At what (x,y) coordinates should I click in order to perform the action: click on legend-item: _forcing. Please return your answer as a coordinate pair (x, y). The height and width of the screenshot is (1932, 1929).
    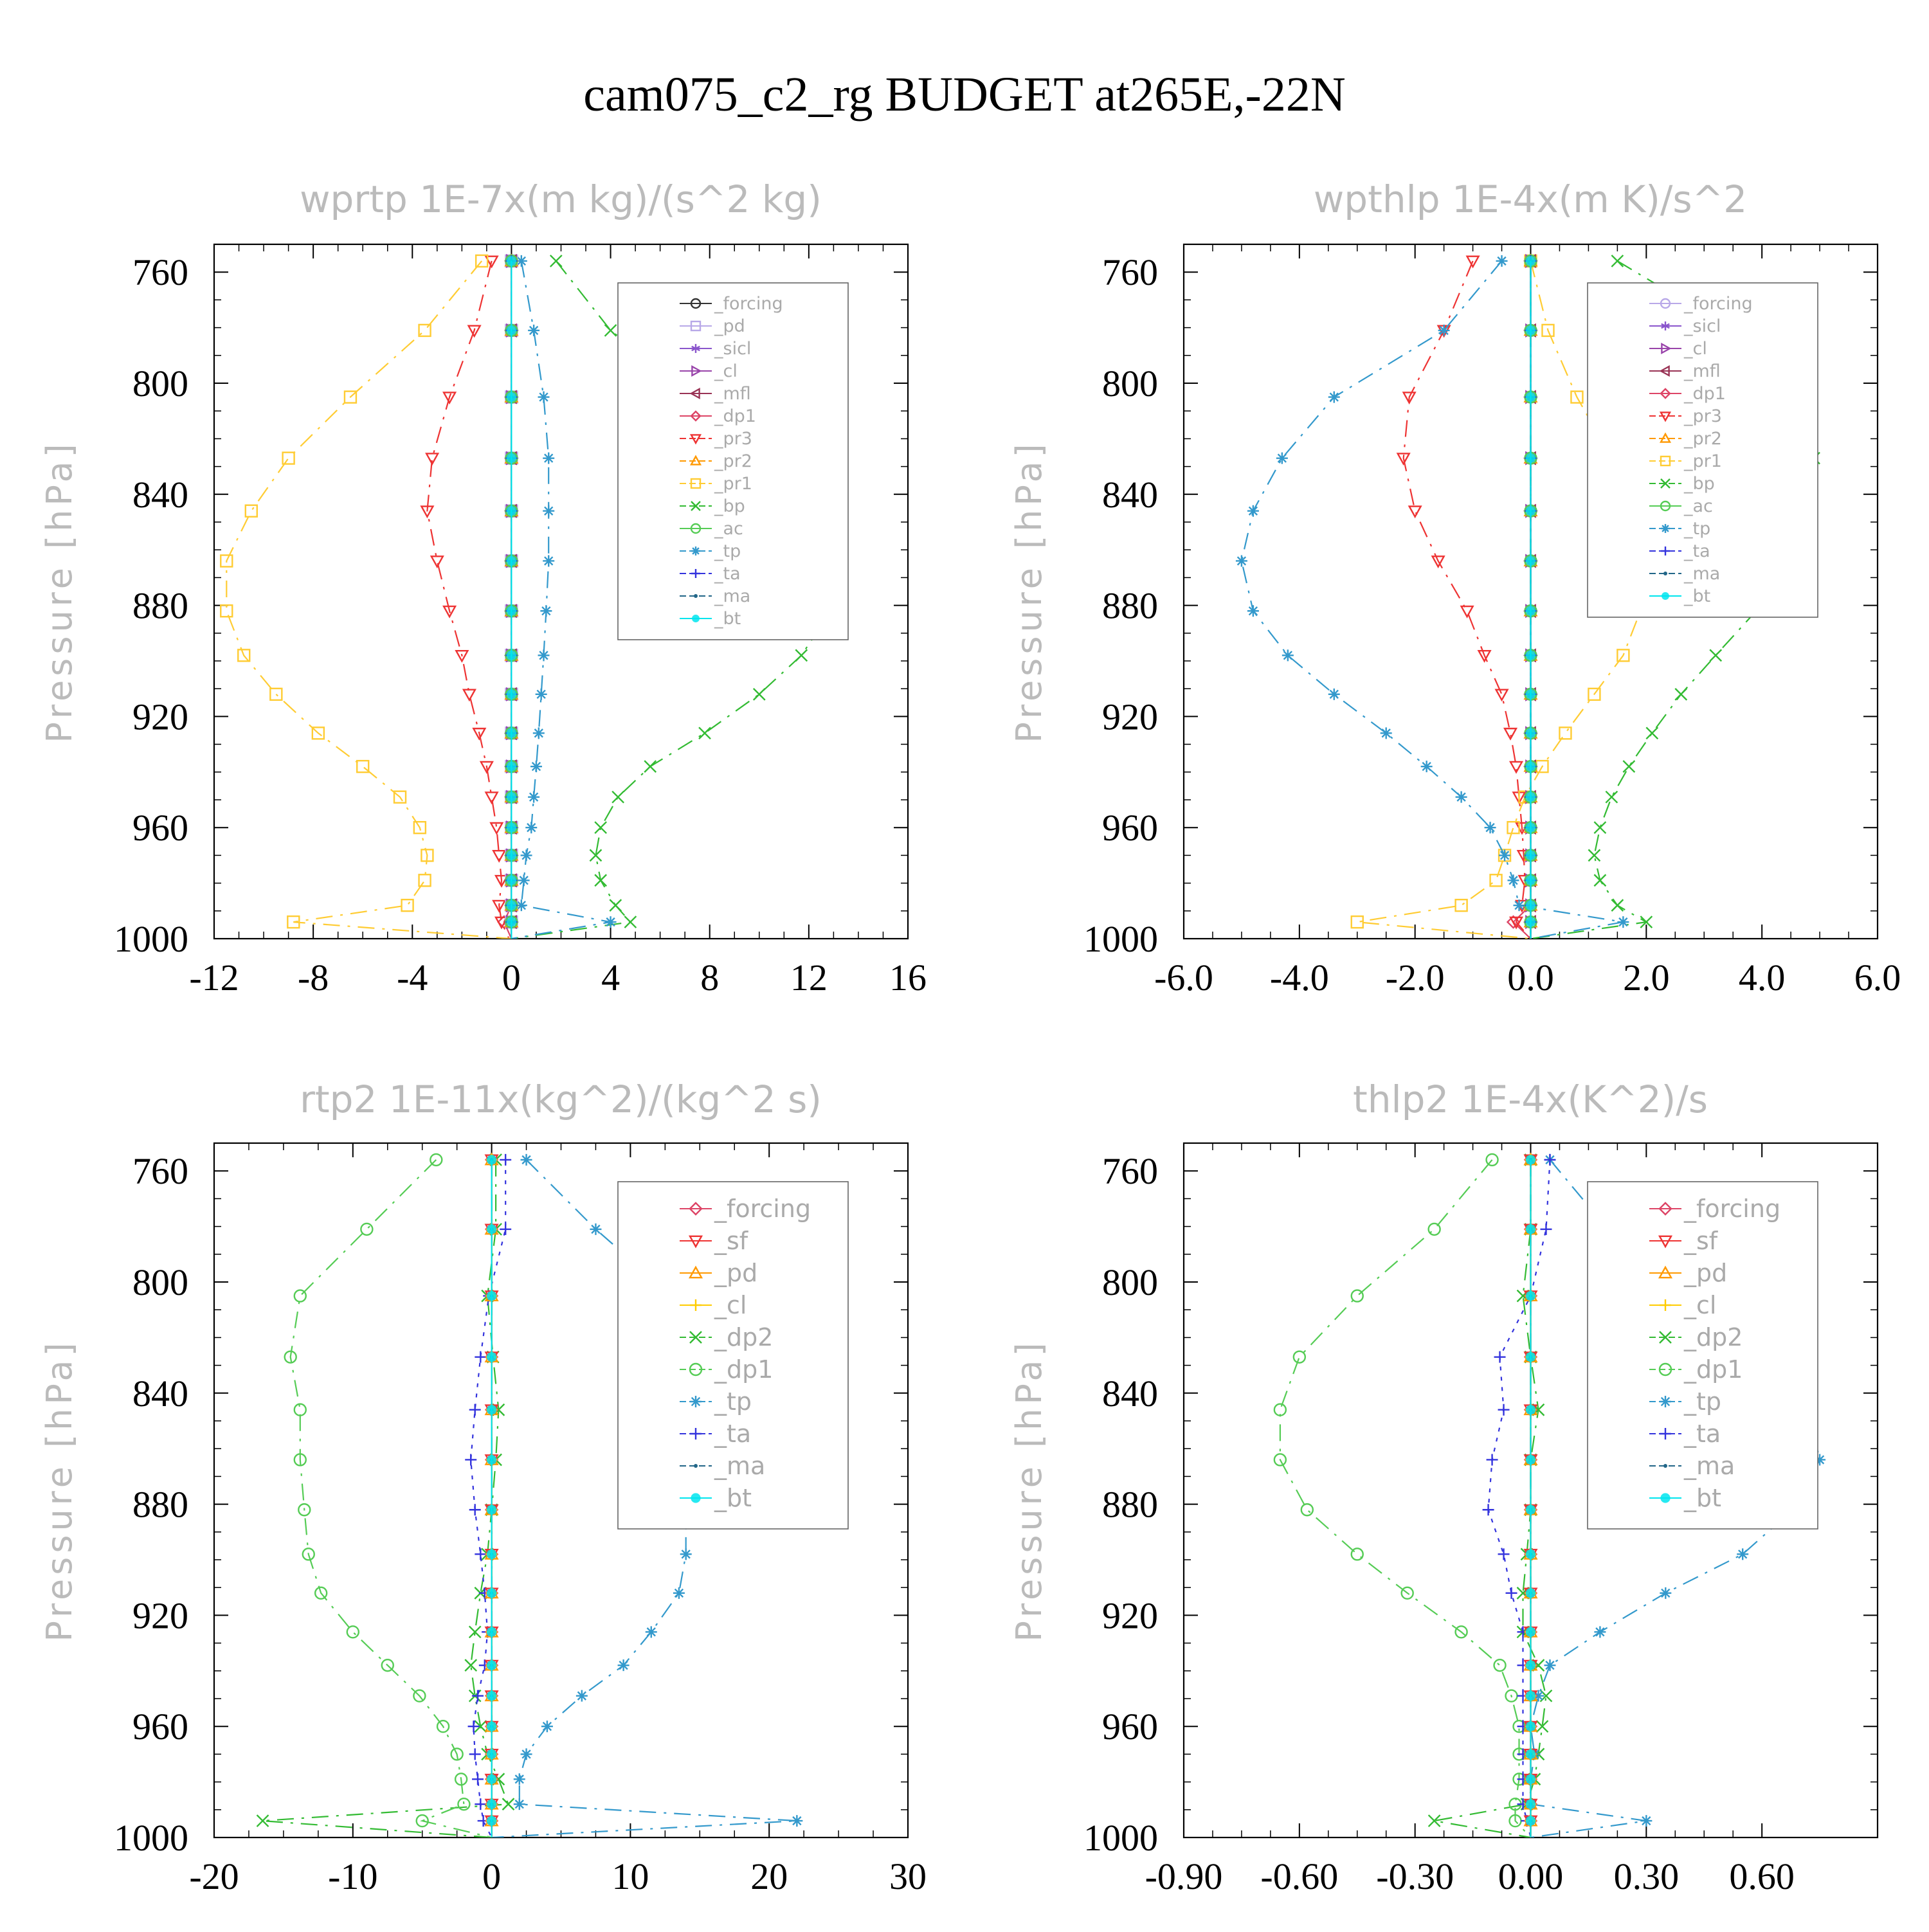
    Looking at the image, I should click on (1701, 304).